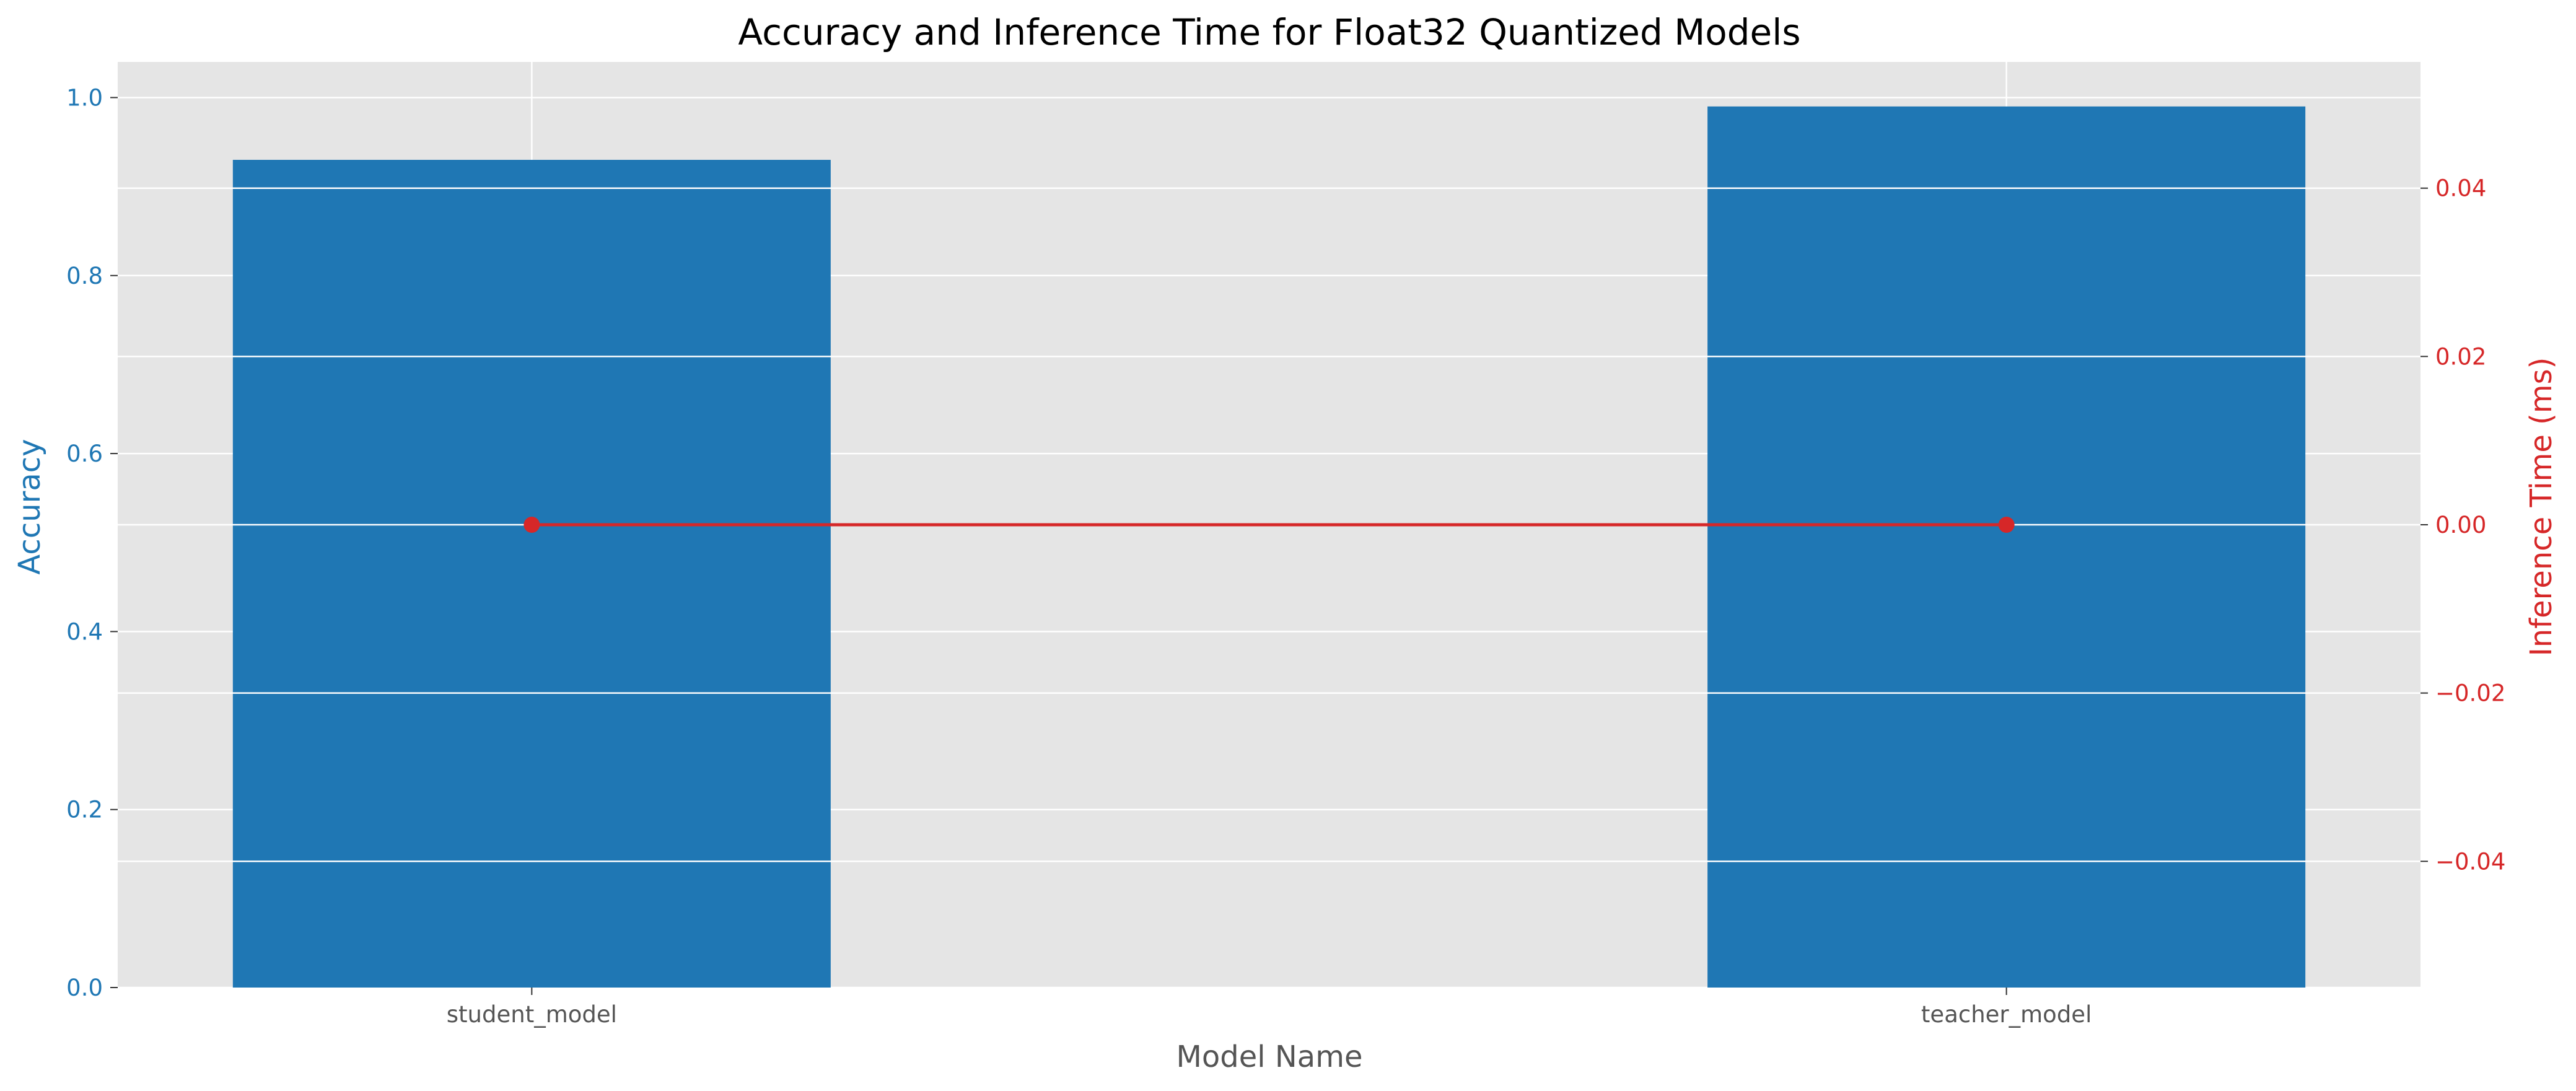 The image size is (2576, 1091). I want to click on left-tick-label: 0.6, so click(84, 454).